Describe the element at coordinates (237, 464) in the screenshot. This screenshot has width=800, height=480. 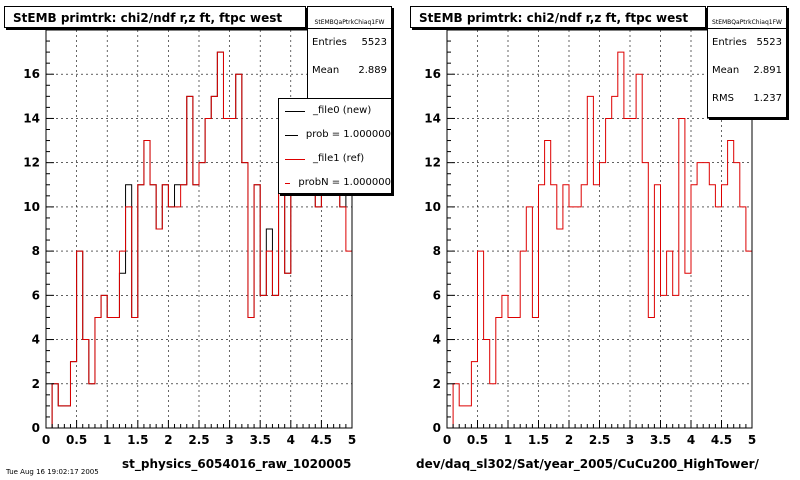
I see `panel1-file-label: st_physics_6054016_raw_1020005` at that location.